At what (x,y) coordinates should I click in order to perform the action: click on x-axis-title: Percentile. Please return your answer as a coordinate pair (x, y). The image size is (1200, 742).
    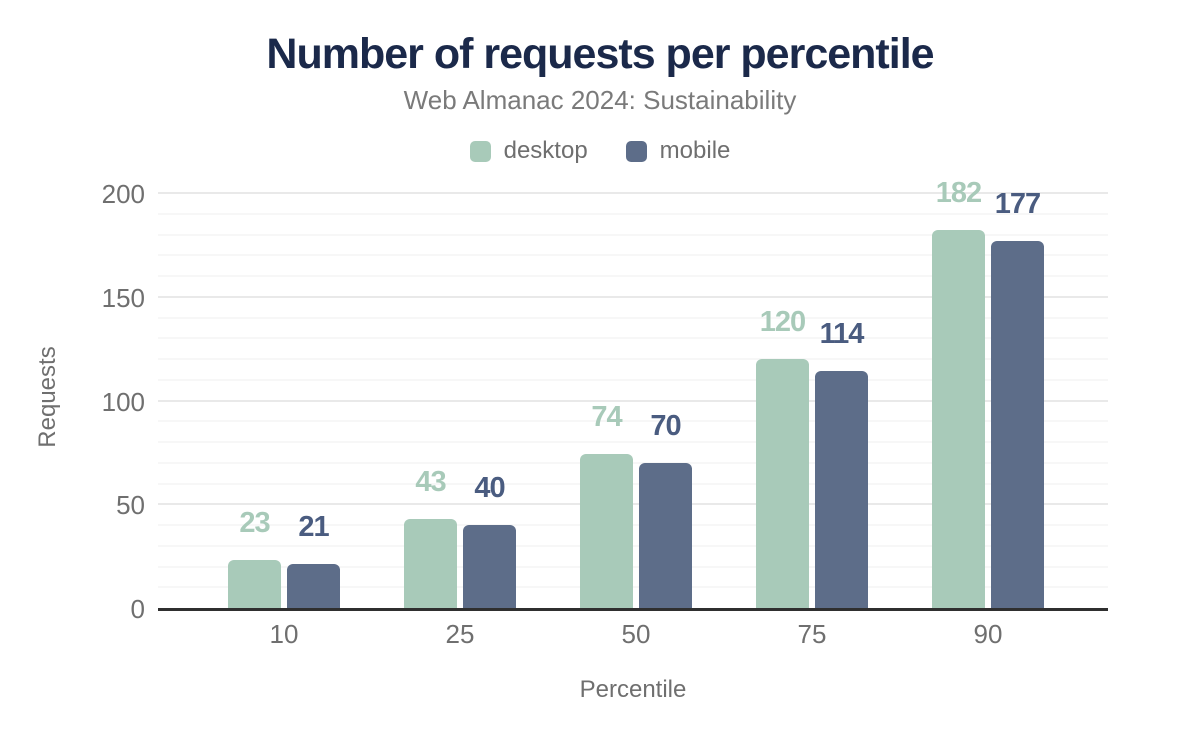
    Looking at the image, I should click on (633, 689).